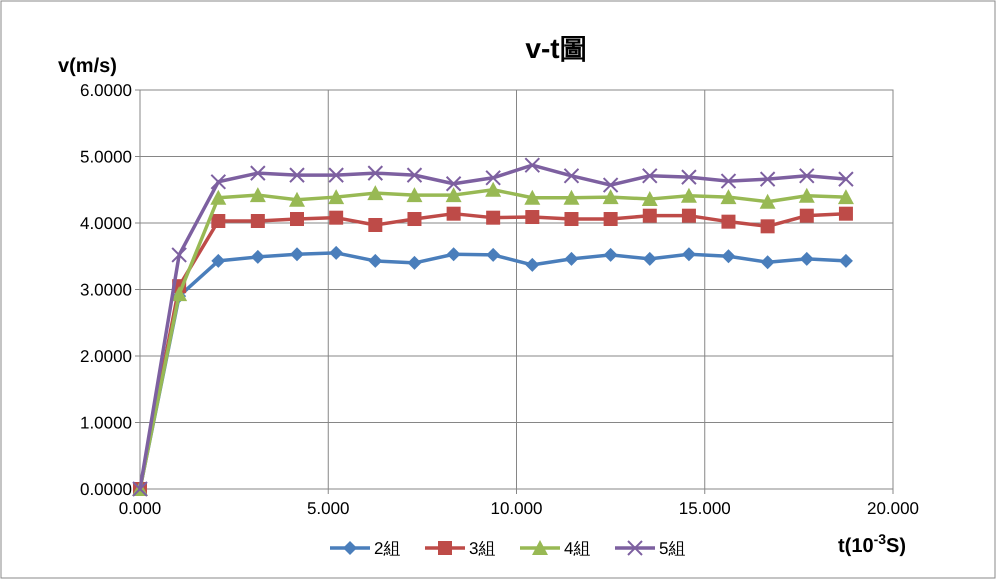  I want to click on y-tick-label: 3.0000, so click(106, 290).